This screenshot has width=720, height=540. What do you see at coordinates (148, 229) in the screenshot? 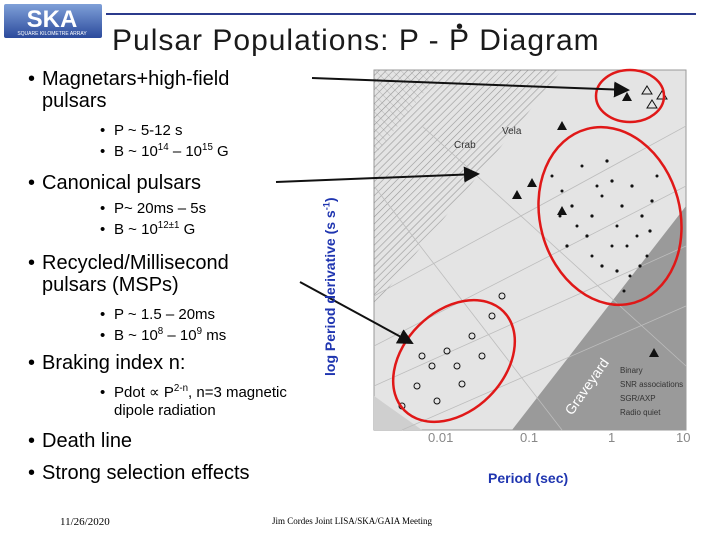
I see `bullet-canonical-field: • B ~ 1012±1 G` at bounding box center [148, 229].